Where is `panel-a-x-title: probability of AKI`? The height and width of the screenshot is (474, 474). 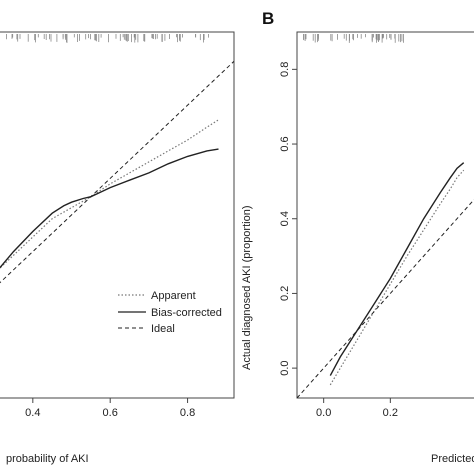 panel-a-x-title: probability of AKI is located at coordinates (47, 459).